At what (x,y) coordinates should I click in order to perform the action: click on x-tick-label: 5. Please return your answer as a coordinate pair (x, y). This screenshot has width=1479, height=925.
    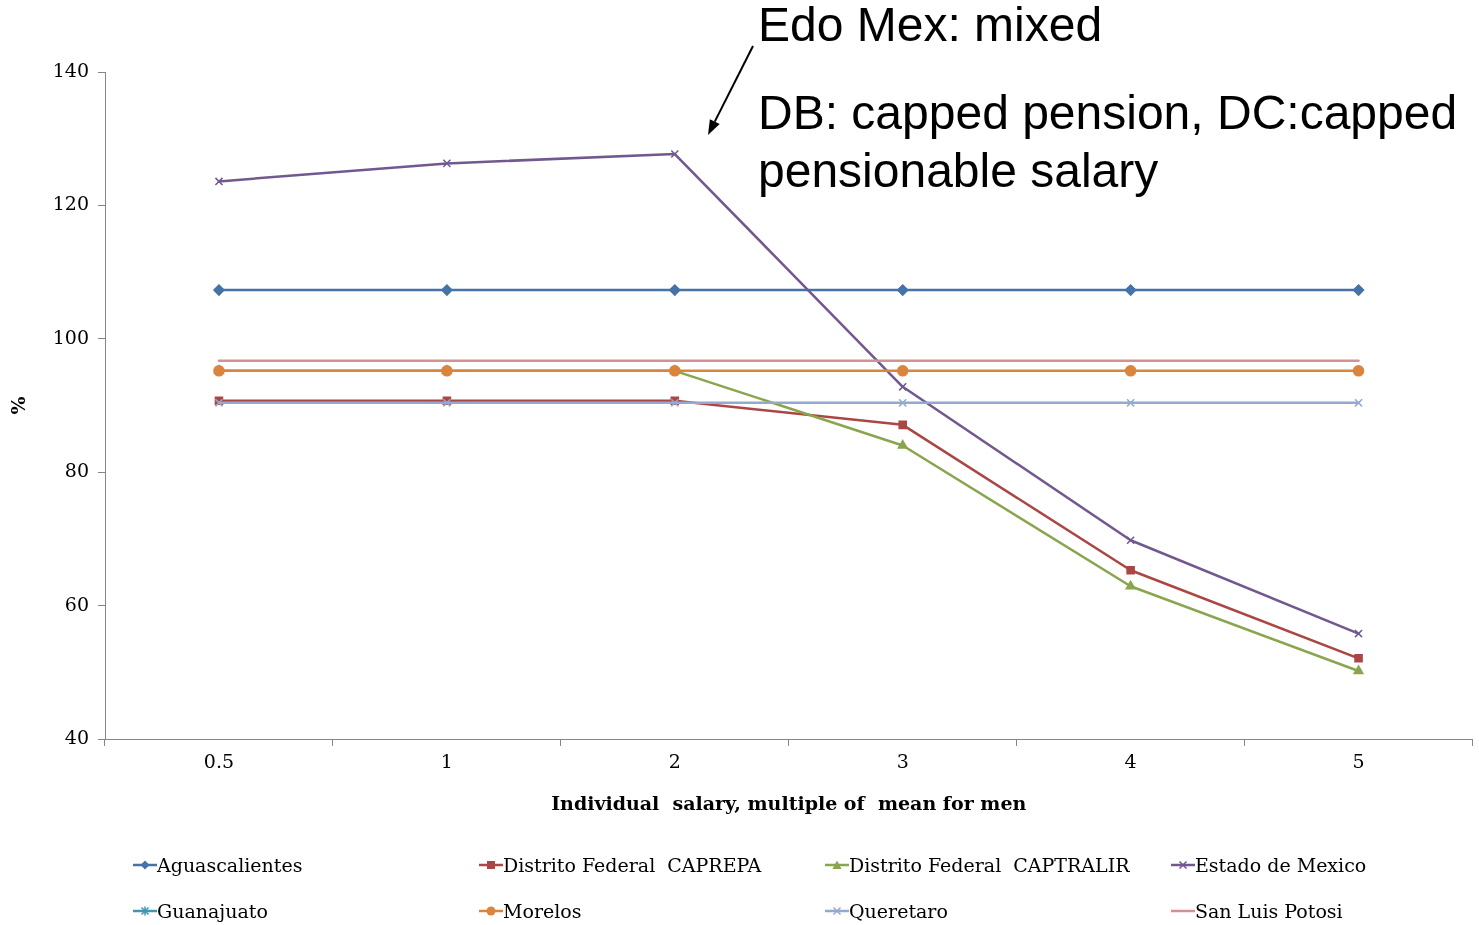
    Looking at the image, I should click on (1358, 761).